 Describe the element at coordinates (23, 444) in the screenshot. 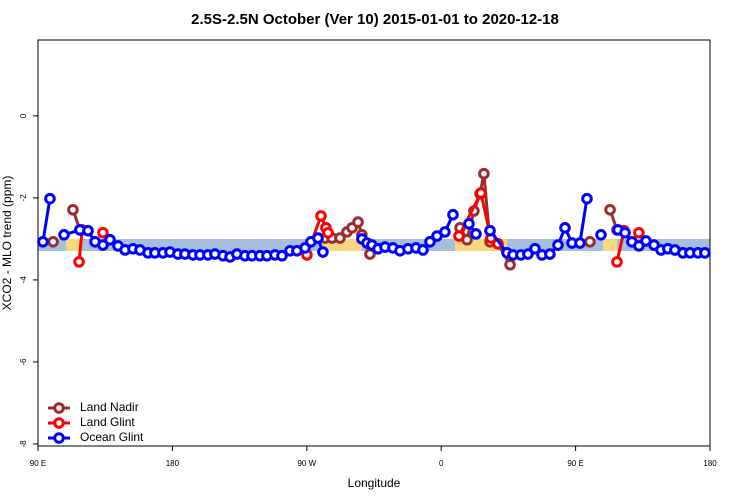

I see `y-tick-label: -8` at that location.